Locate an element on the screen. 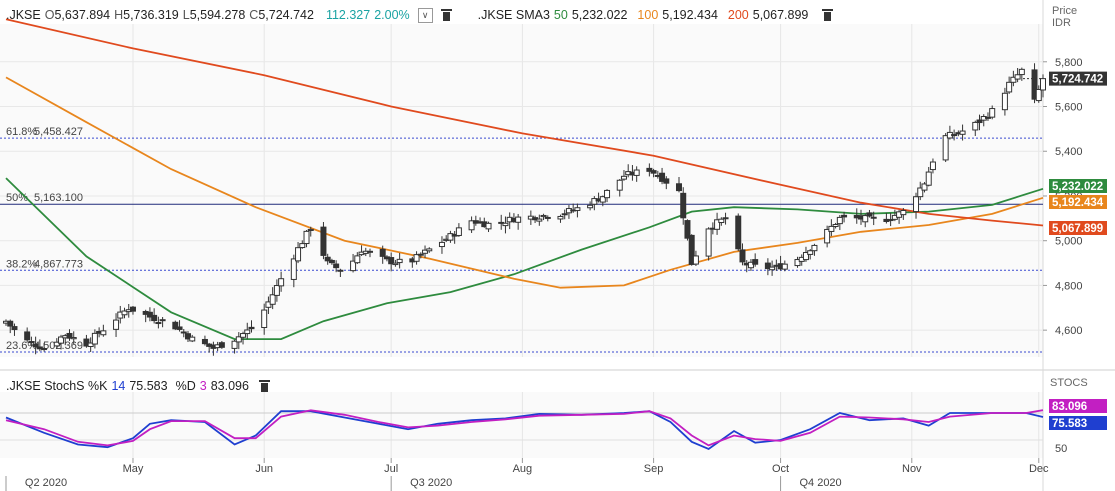 The height and width of the screenshot is (491, 1115). stoch_d-line is located at coordinates (524, 428).